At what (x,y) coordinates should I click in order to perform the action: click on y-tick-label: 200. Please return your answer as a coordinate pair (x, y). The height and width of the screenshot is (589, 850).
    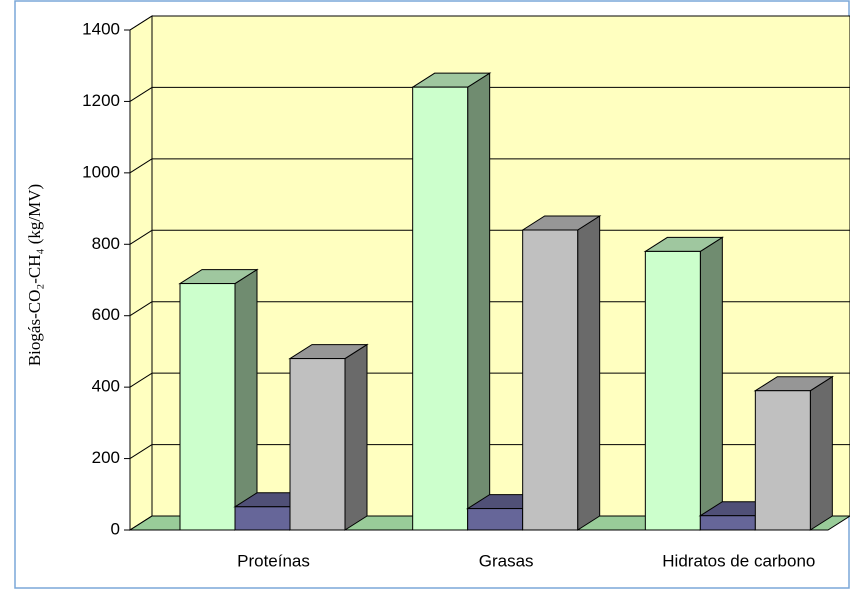
    Looking at the image, I should click on (106, 457).